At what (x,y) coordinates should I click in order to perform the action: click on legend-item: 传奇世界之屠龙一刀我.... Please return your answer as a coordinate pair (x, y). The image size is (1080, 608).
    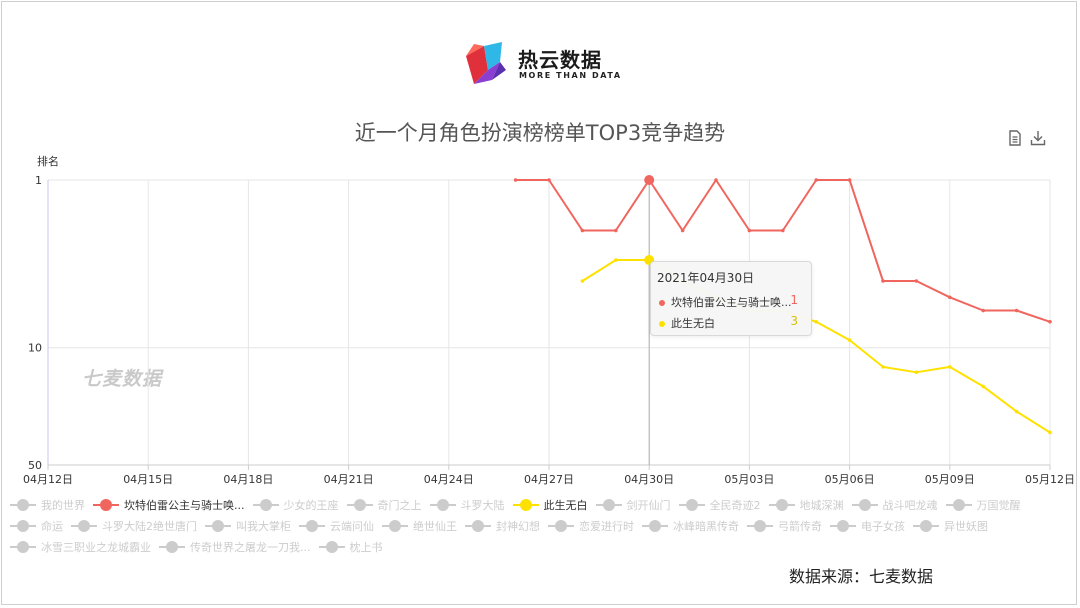
    Looking at the image, I should click on (235, 546).